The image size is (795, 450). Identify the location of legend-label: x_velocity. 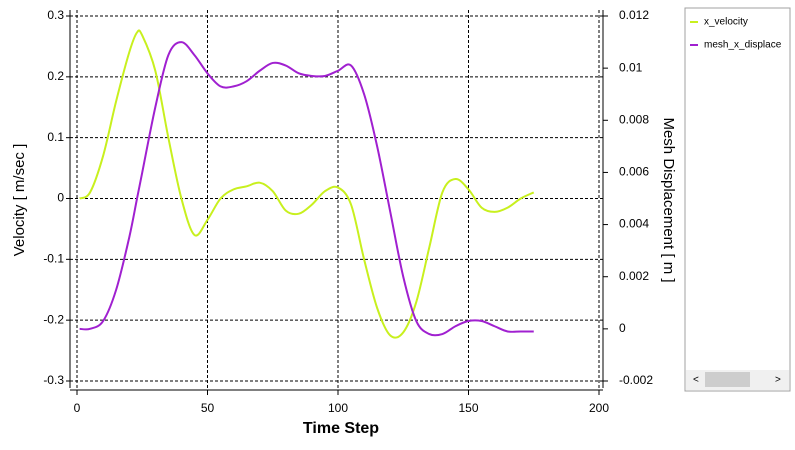
(726, 22).